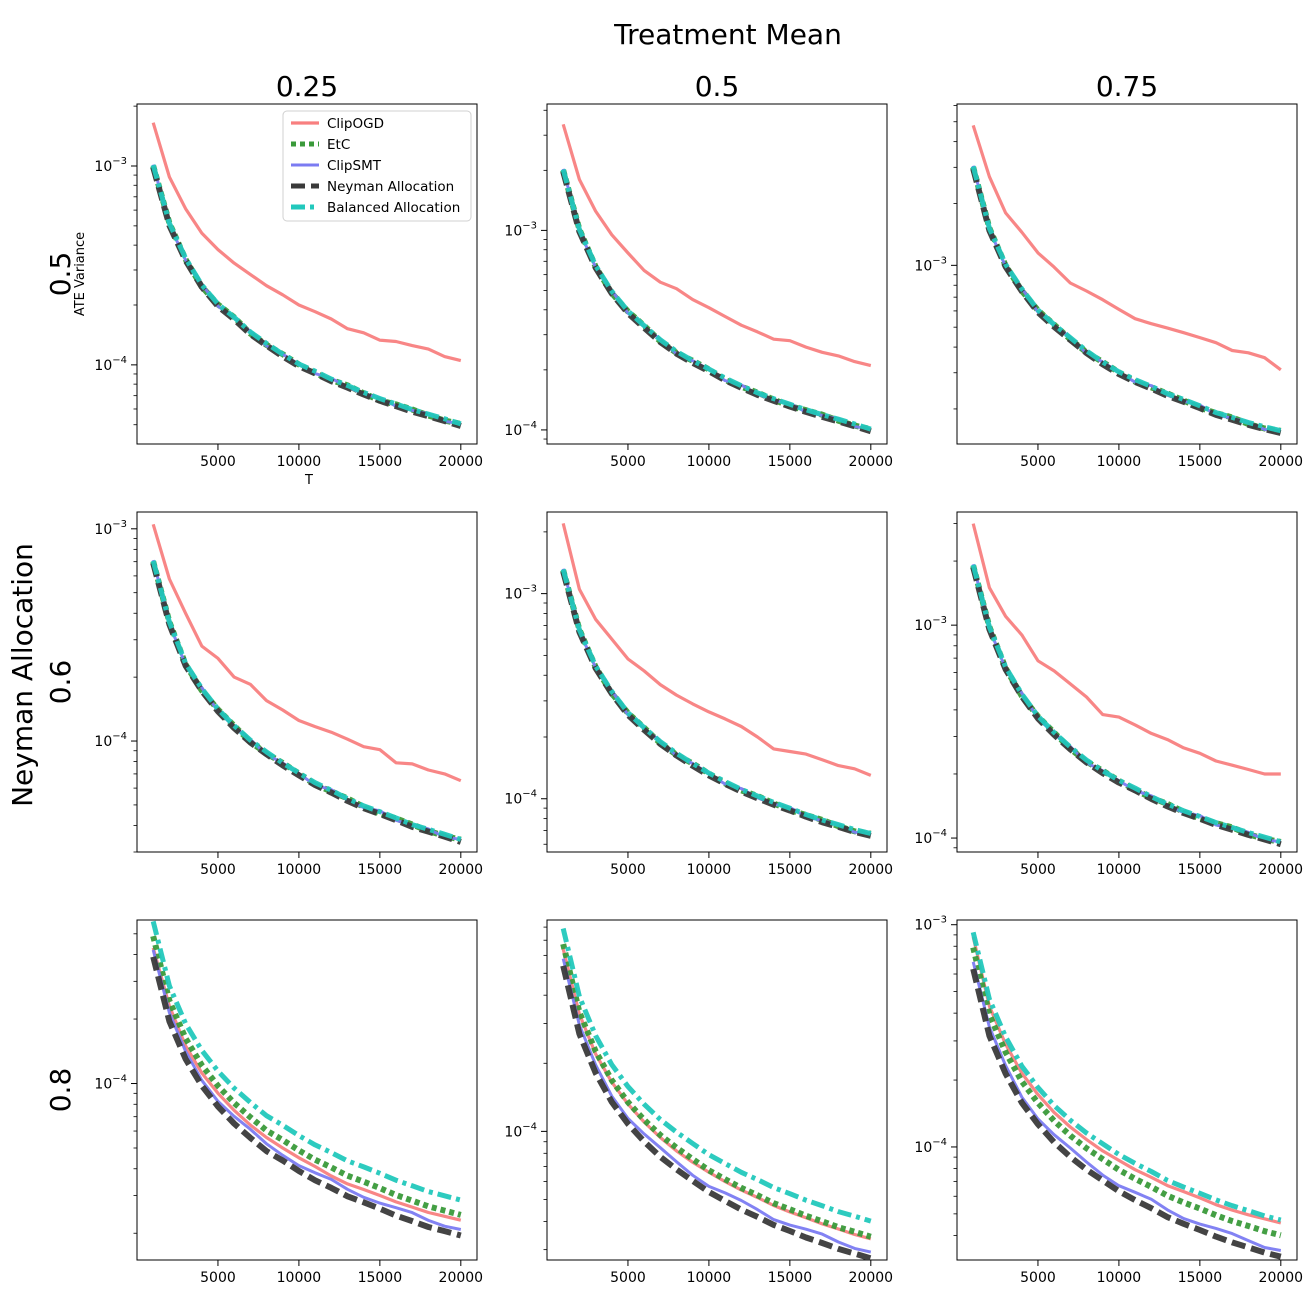 This screenshot has height=1316, width=1311. I want to click on legend-label: EtC, so click(338, 145).